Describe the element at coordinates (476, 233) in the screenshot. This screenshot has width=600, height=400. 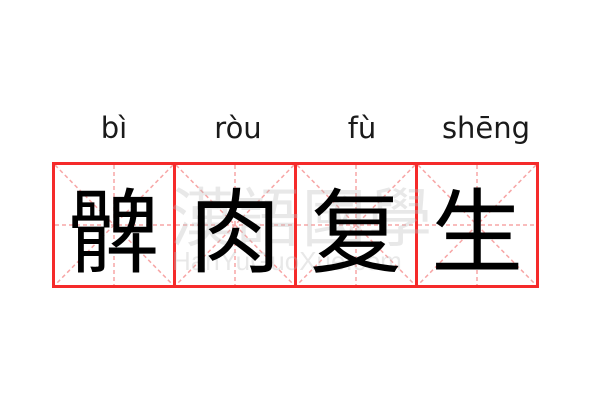
I see `character-4: 生` at that location.